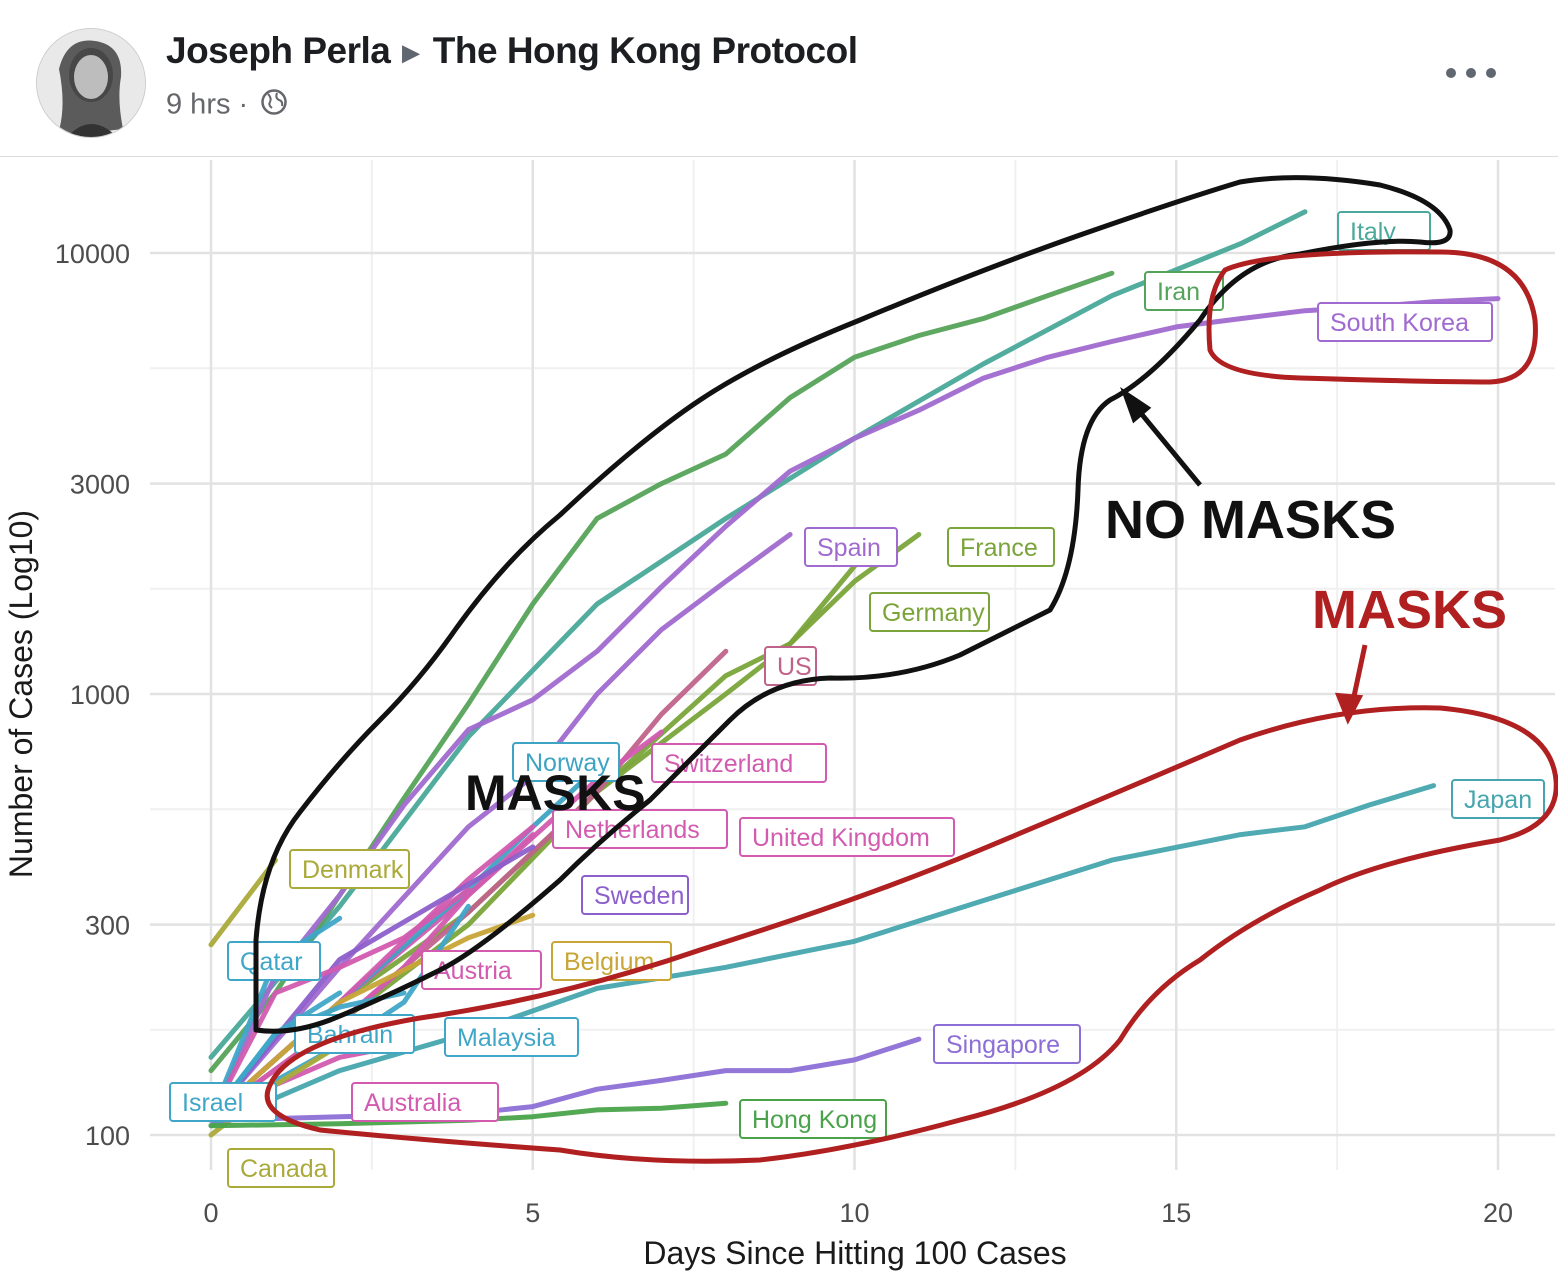 The height and width of the screenshot is (1274, 1558). Describe the element at coordinates (284, 1169) in the screenshot. I see `series-label-text: Canada` at that location.